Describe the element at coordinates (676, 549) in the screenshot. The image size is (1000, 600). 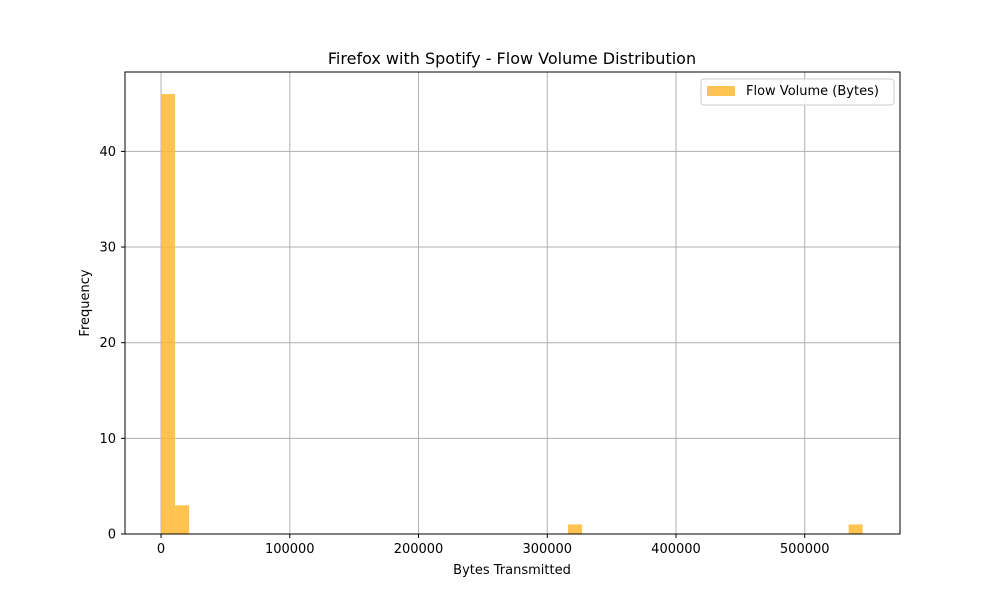
I see `x-tick-label: 400000` at that location.